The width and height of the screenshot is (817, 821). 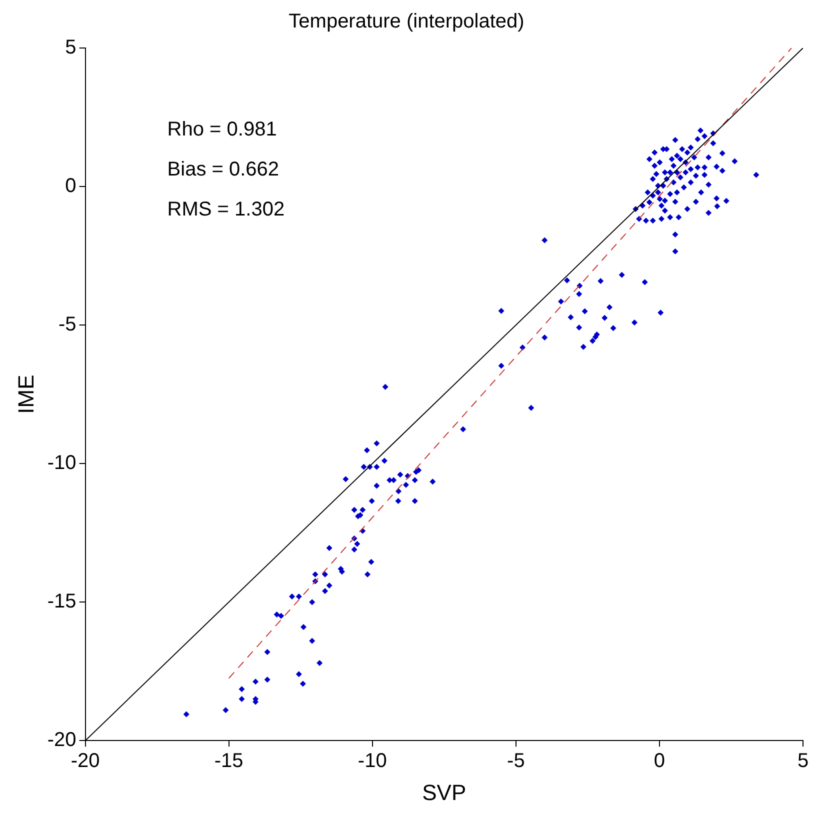 I want to click on x-tick-label: -5, so click(x=516, y=761).